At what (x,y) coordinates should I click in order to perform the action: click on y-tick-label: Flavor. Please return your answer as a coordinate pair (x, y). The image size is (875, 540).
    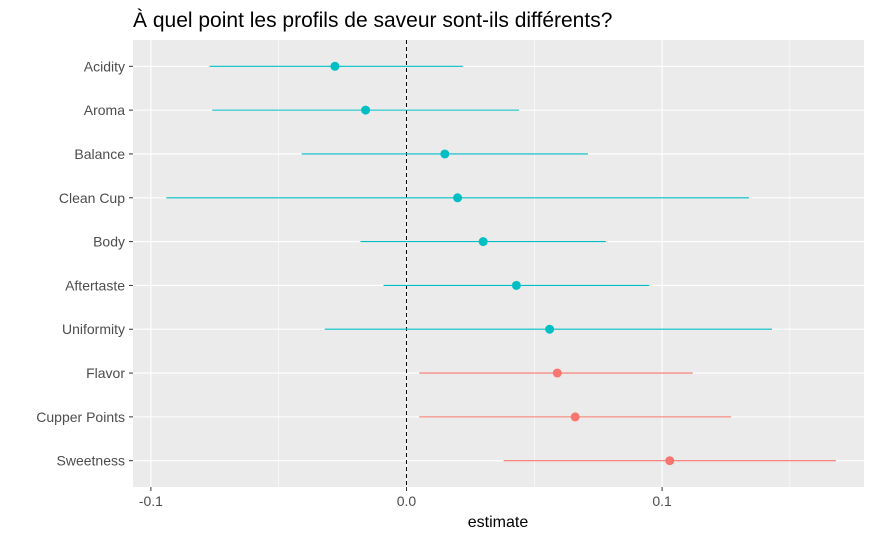
    Looking at the image, I should click on (105, 373).